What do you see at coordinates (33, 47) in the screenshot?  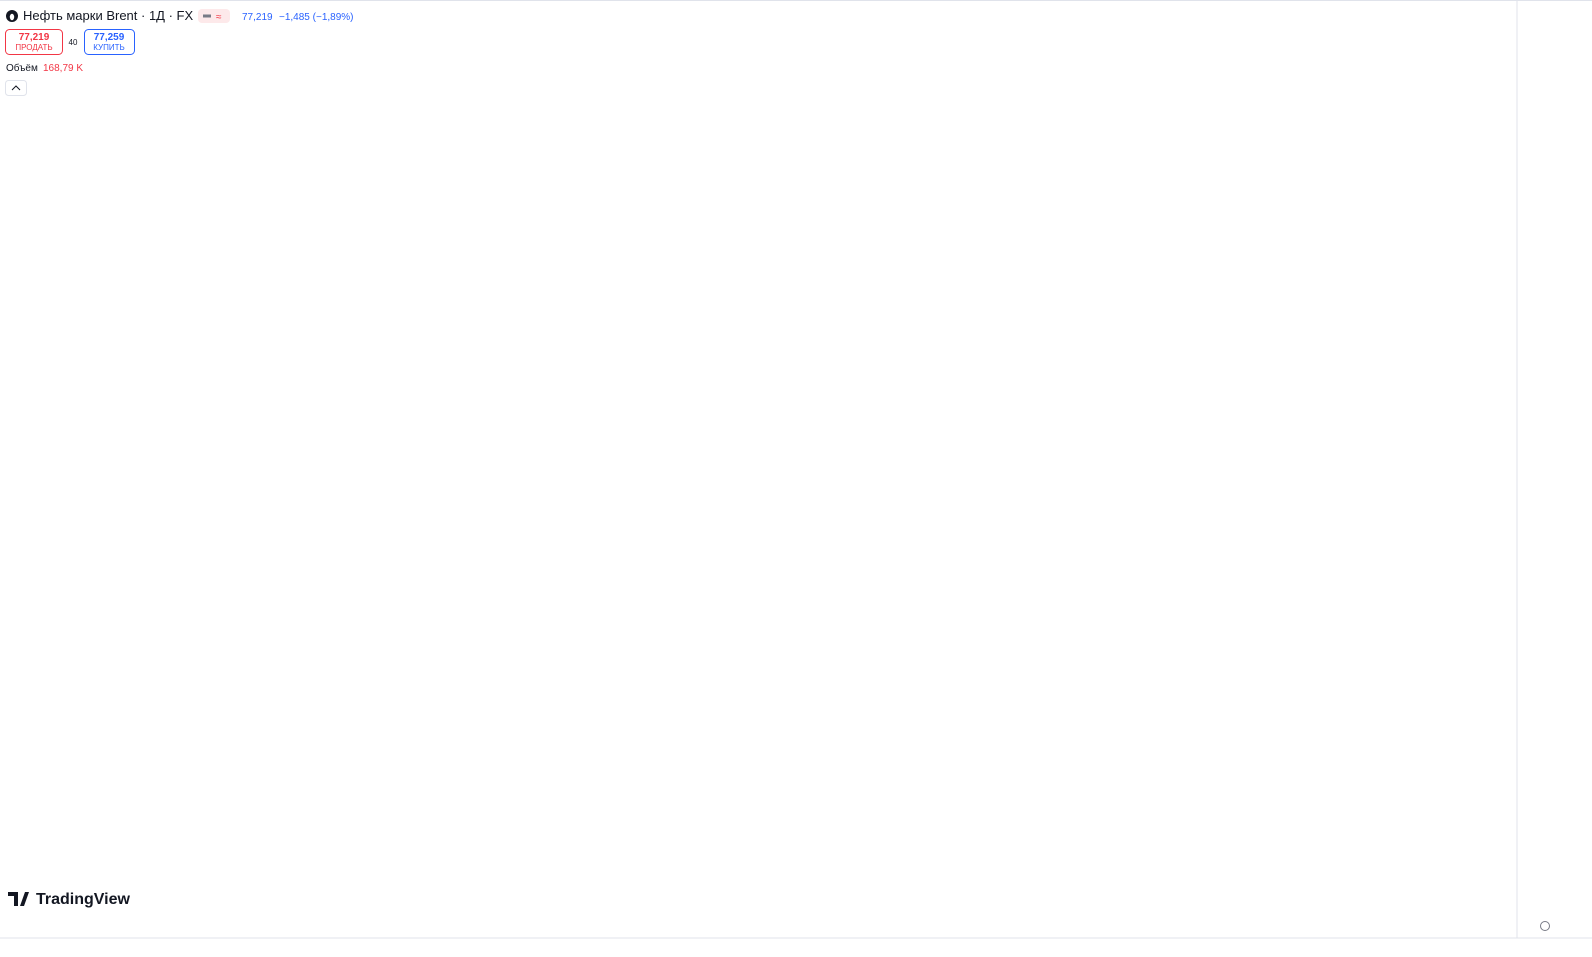 I see `sell-label: ПРОДАТЬ` at bounding box center [33, 47].